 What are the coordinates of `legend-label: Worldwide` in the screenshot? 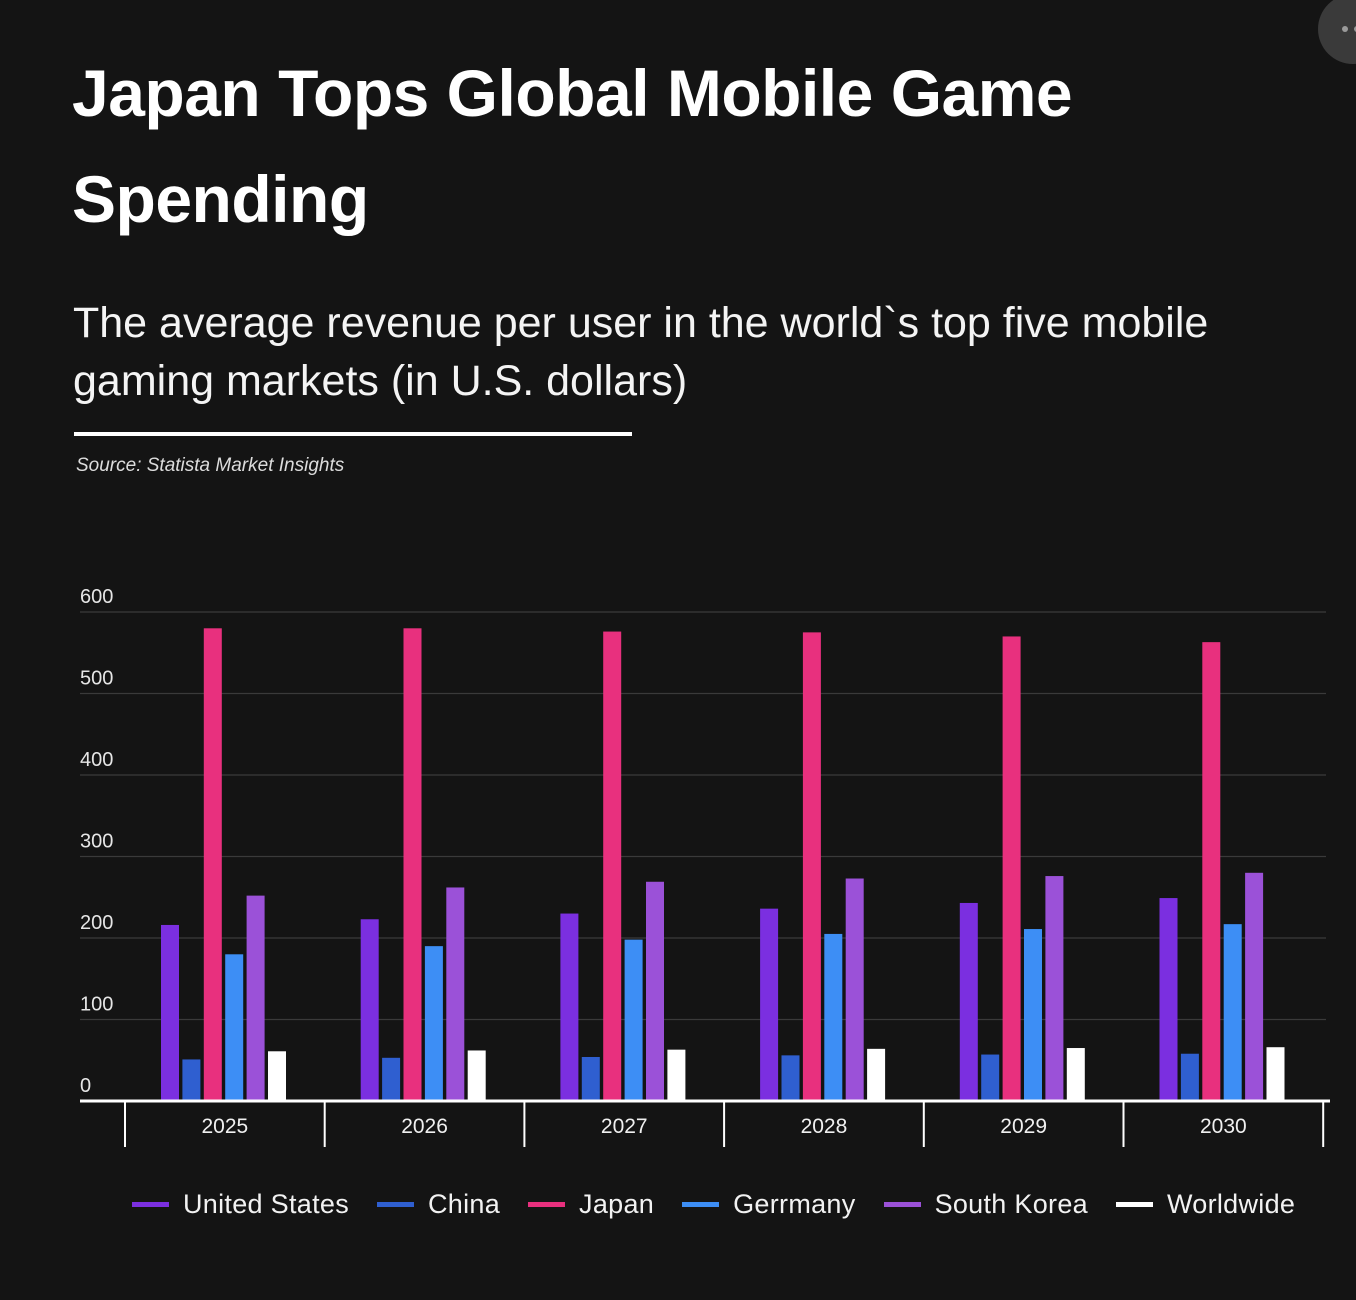 It's located at (1231, 1203).